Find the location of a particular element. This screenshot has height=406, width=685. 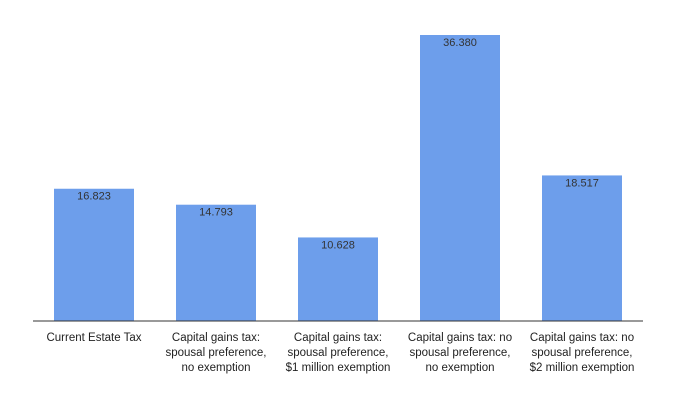

data-label: 36.380 is located at coordinates (460, 43).